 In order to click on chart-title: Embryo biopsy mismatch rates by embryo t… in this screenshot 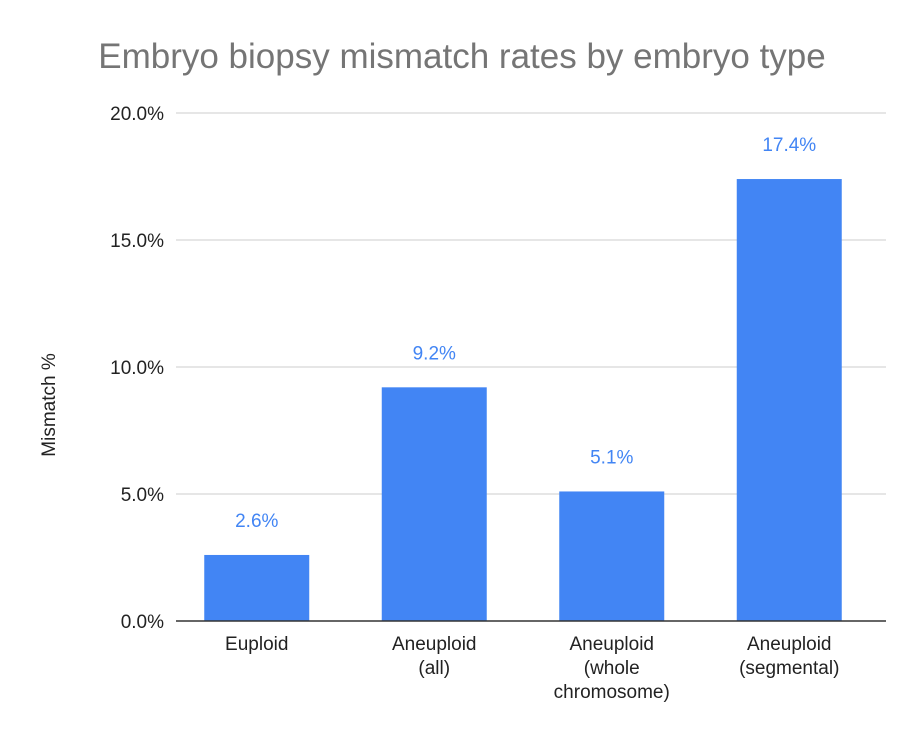, I will do `click(461, 56)`.